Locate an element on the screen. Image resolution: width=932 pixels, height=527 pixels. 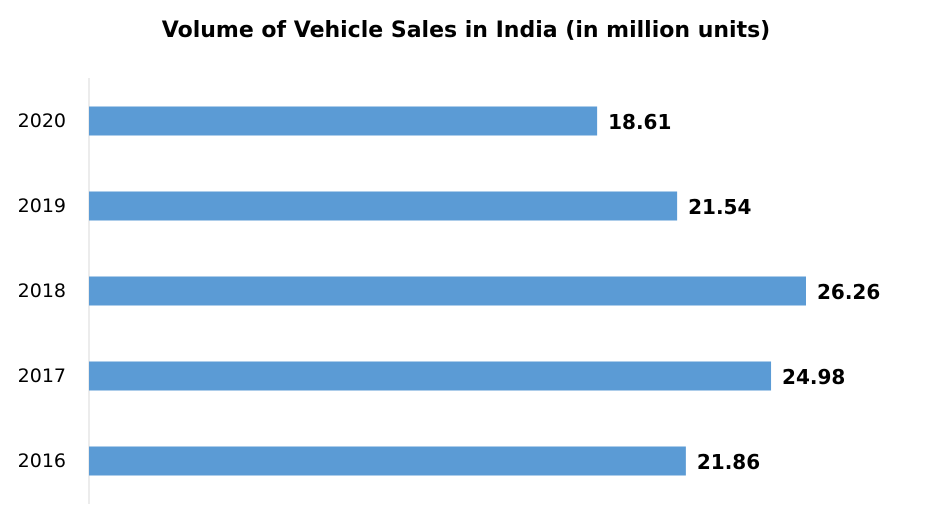
category-label-2017: 2017 is located at coordinates (42, 376).